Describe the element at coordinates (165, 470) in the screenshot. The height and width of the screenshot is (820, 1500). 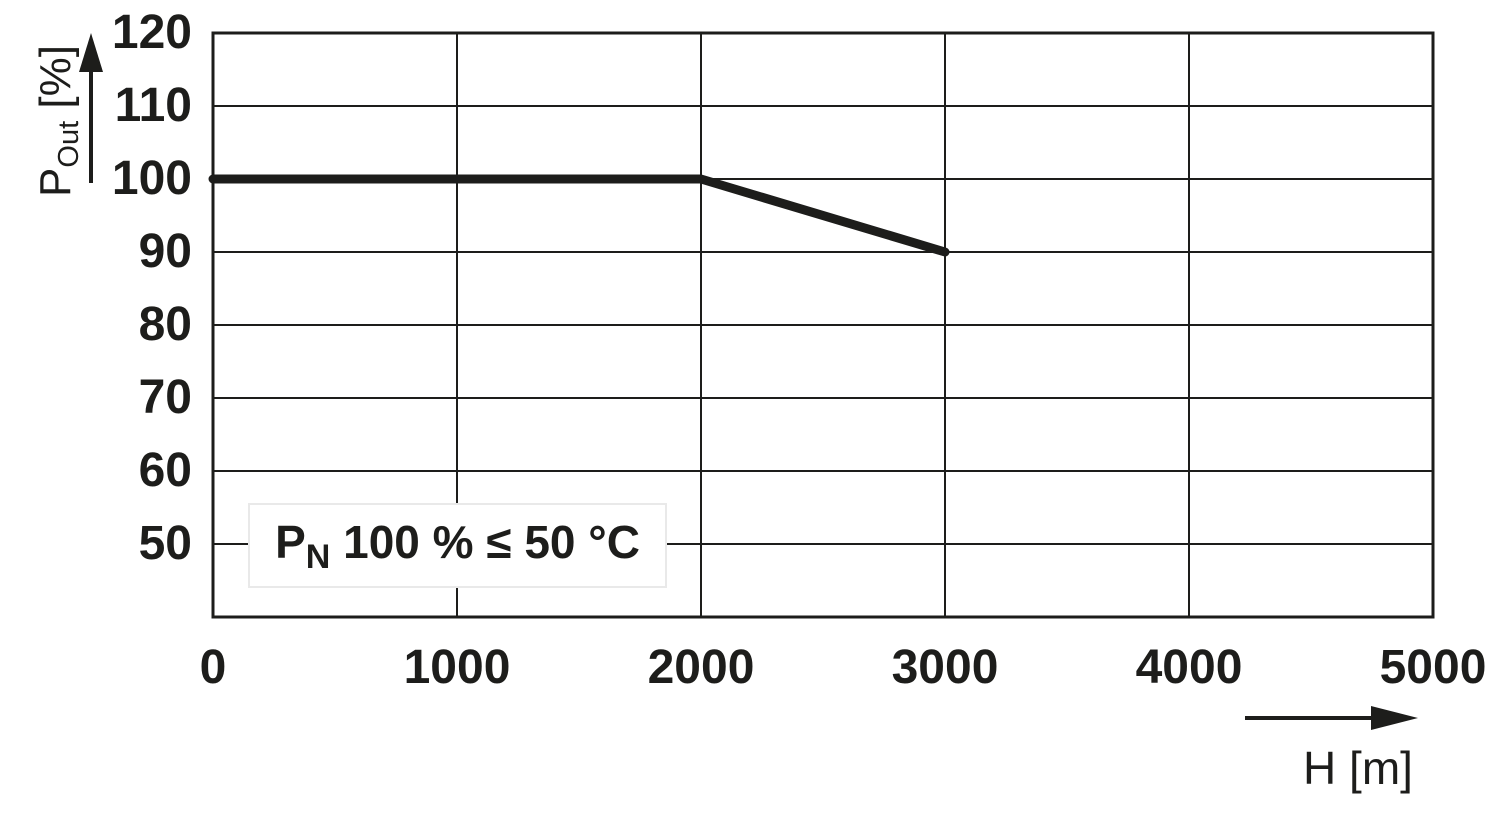
I see `y-tick-label: 60` at that location.